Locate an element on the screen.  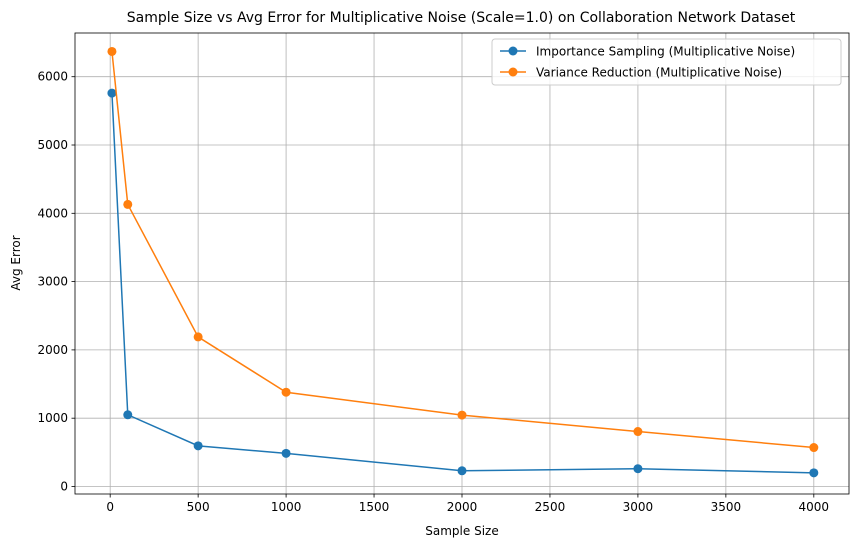
x-tick-label: 0 is located at coordinates (110, 507).